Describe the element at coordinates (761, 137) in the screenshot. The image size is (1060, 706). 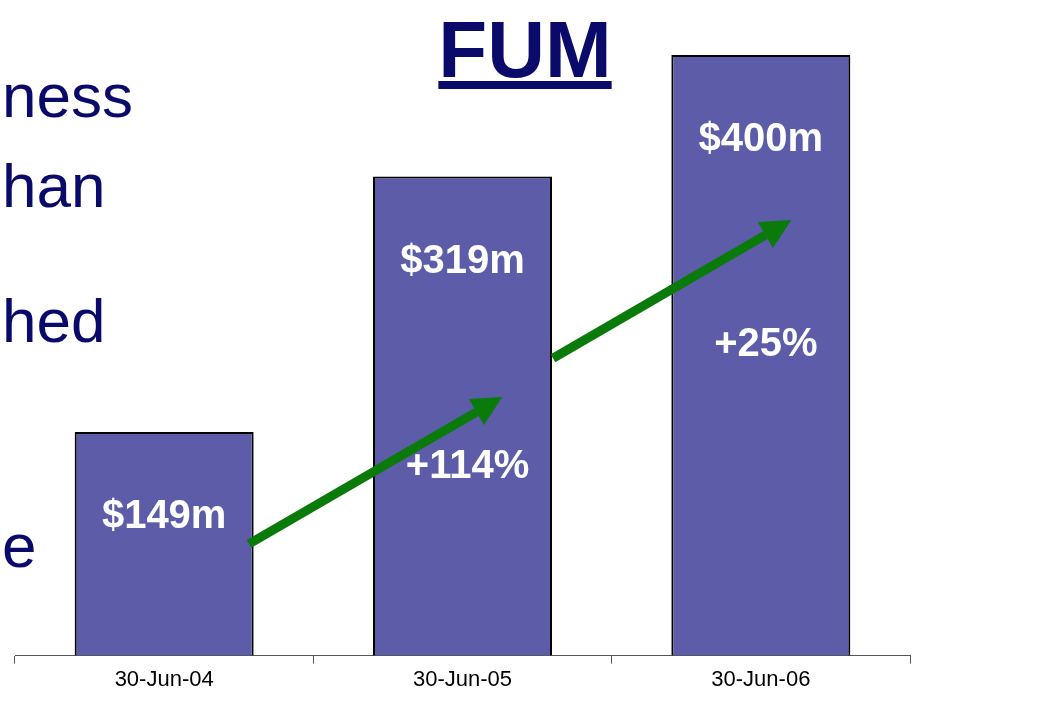
I see `data-label: $400m` at that location.